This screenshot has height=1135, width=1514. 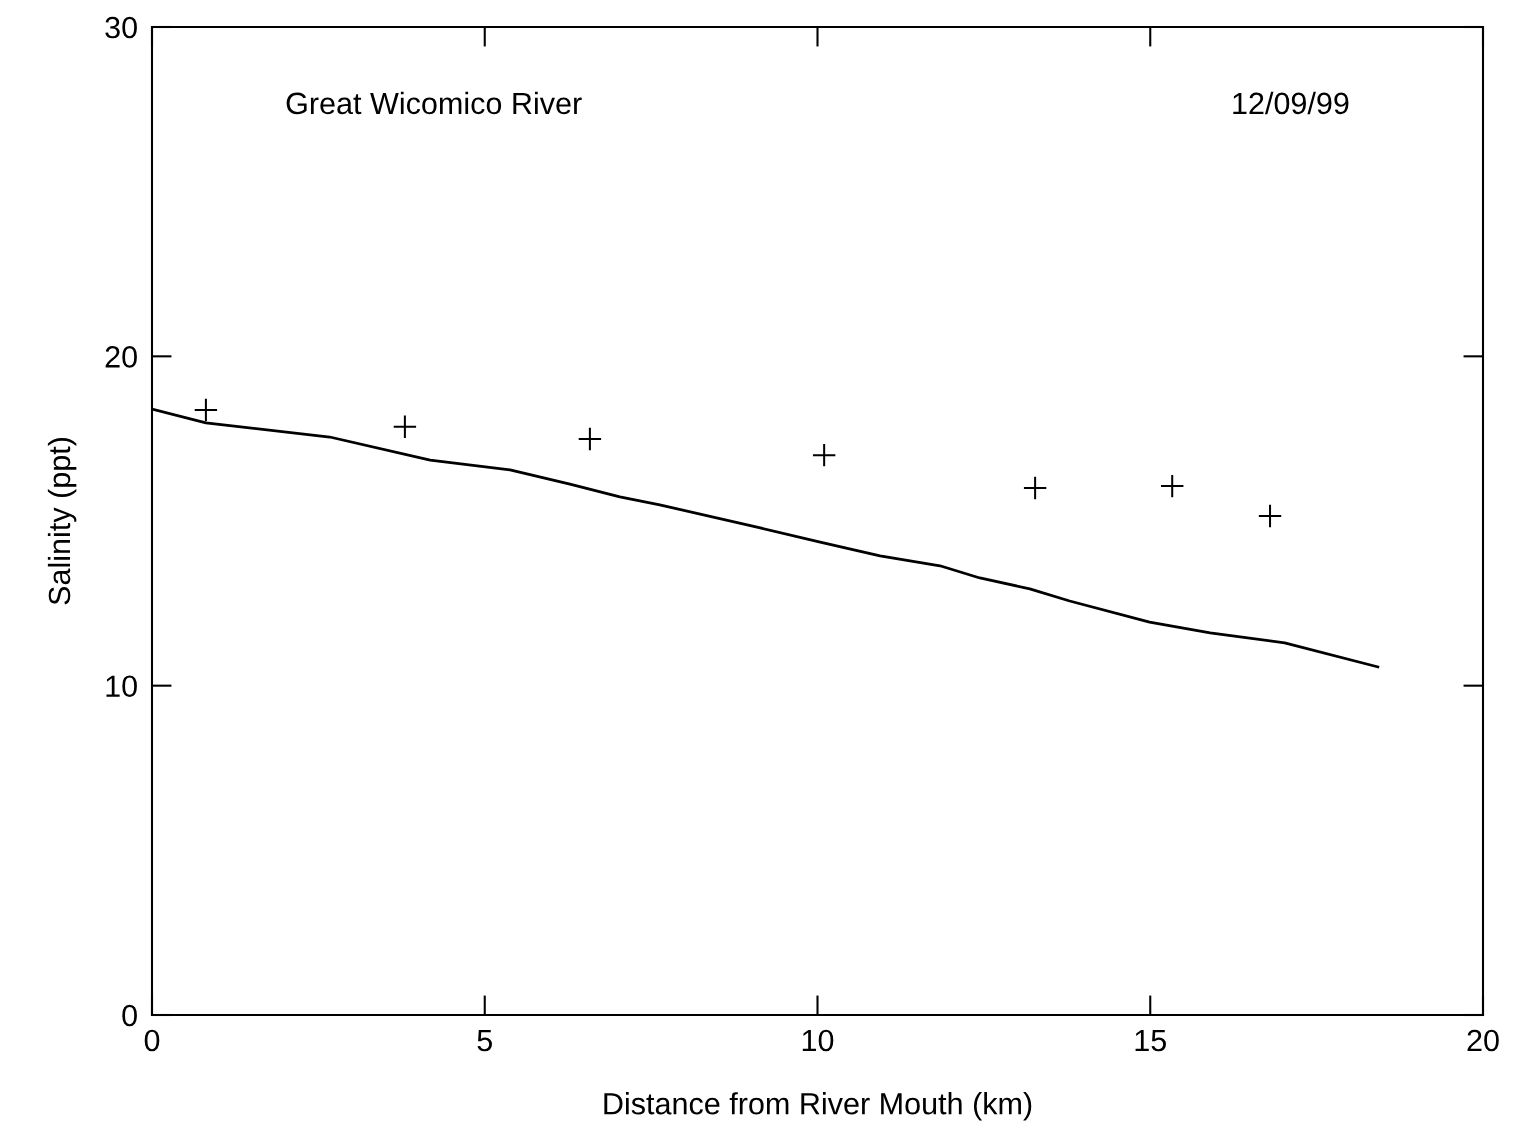 I want to click on y-tick-label: 10, so click(x=121, y=686).